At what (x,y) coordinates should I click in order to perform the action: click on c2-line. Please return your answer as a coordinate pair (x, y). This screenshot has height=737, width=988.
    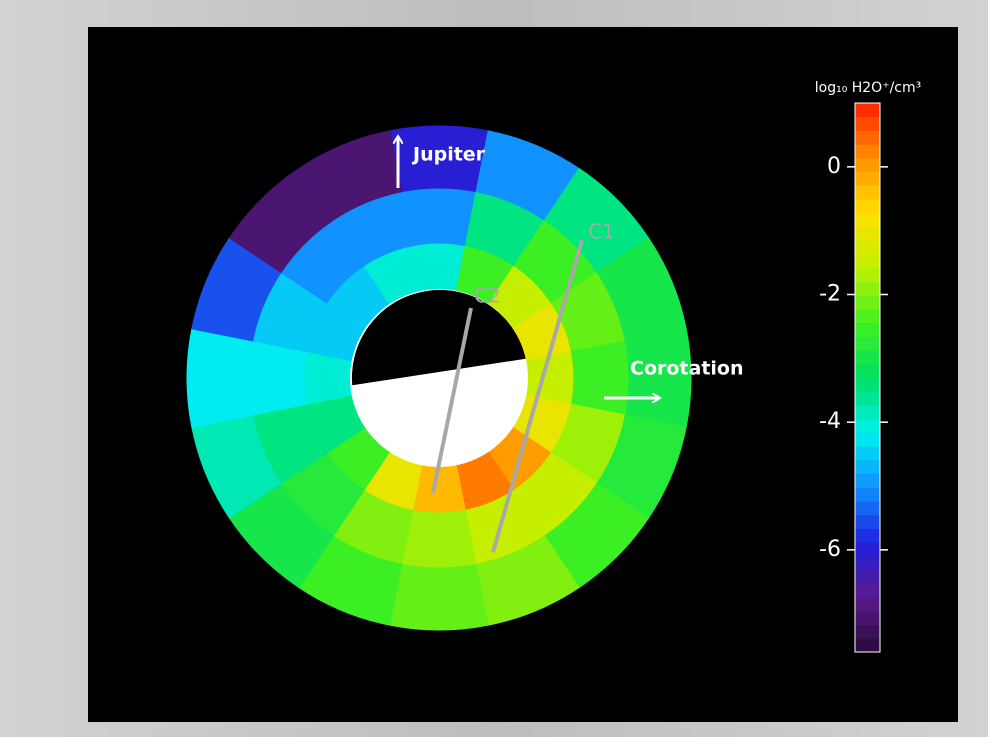
    Looking at the image, I should click on (452, 400).